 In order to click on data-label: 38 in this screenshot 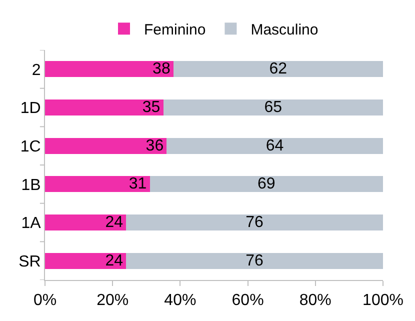, I will do `click(161, 69)`.